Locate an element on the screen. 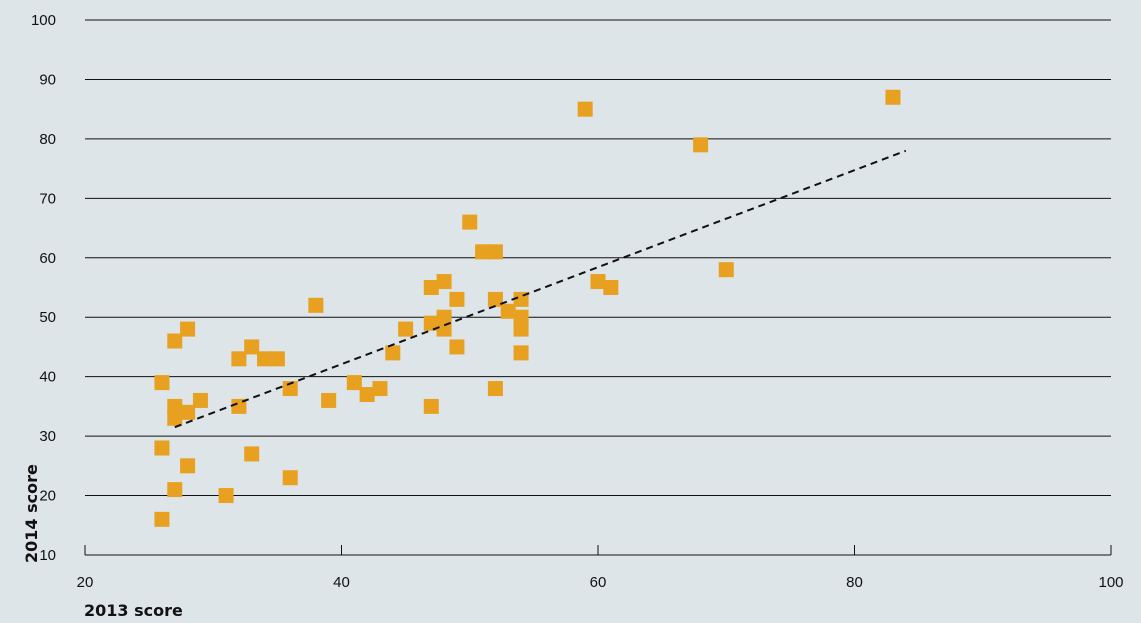  y-tick-label: 60 is located at coordinates (47, 258).